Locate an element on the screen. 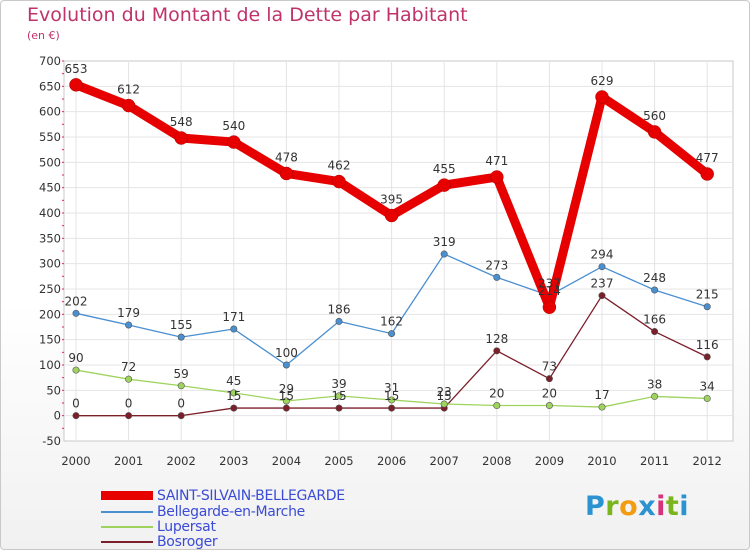 This screenshot has height=551, width=750. y-tick-label: 50 is located at coordinates (53, 390).